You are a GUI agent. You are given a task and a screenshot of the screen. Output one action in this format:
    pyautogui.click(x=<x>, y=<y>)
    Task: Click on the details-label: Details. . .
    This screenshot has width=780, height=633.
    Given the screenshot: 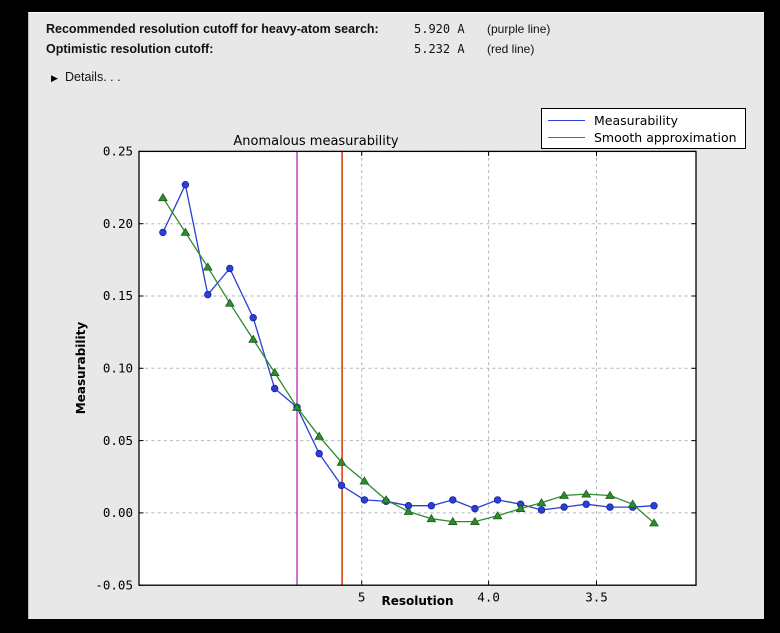 What is the action you would take?
    pyautogui.click(x=93, y=77)
    